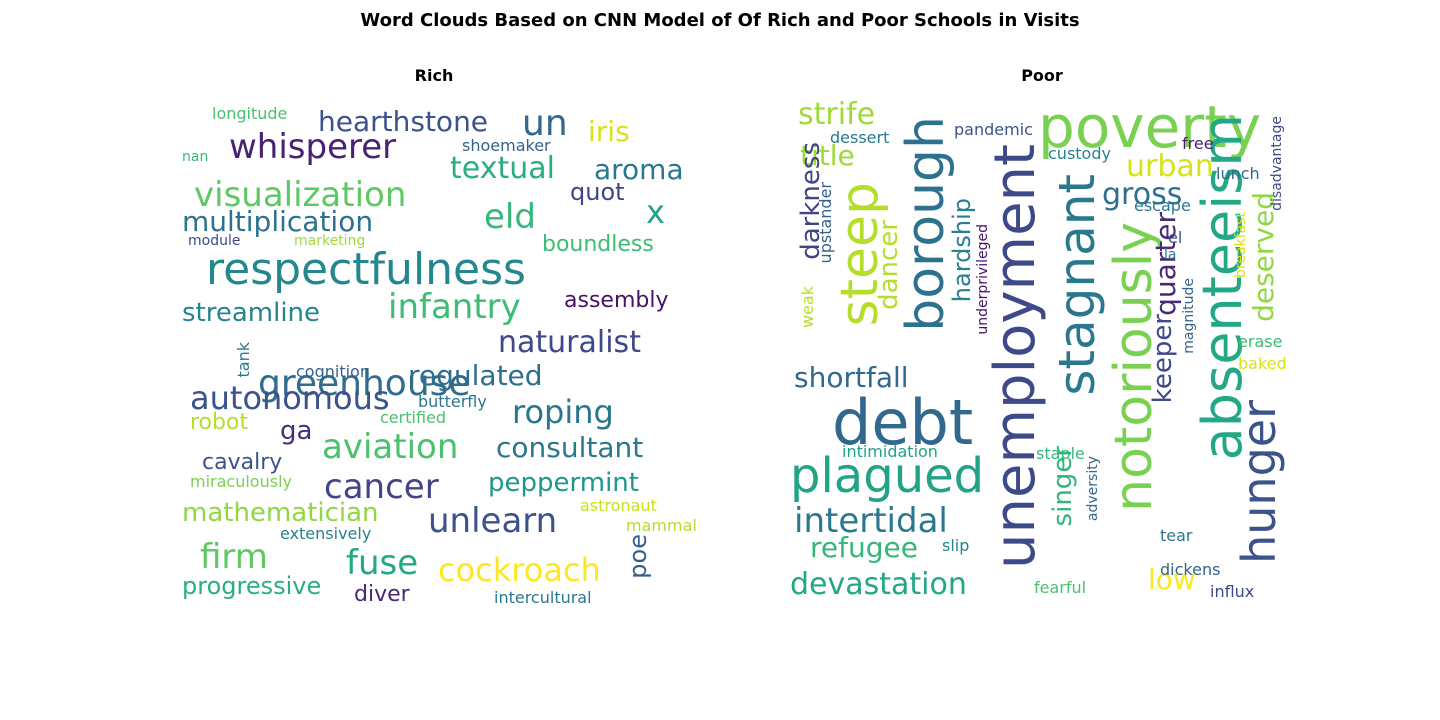 The width and height of the screenshot is (1440, 720). What do you see at coordinates (510, 217) in the screenshot?
I see `rich-word-eld: eld` at bounding box center [510, 217].